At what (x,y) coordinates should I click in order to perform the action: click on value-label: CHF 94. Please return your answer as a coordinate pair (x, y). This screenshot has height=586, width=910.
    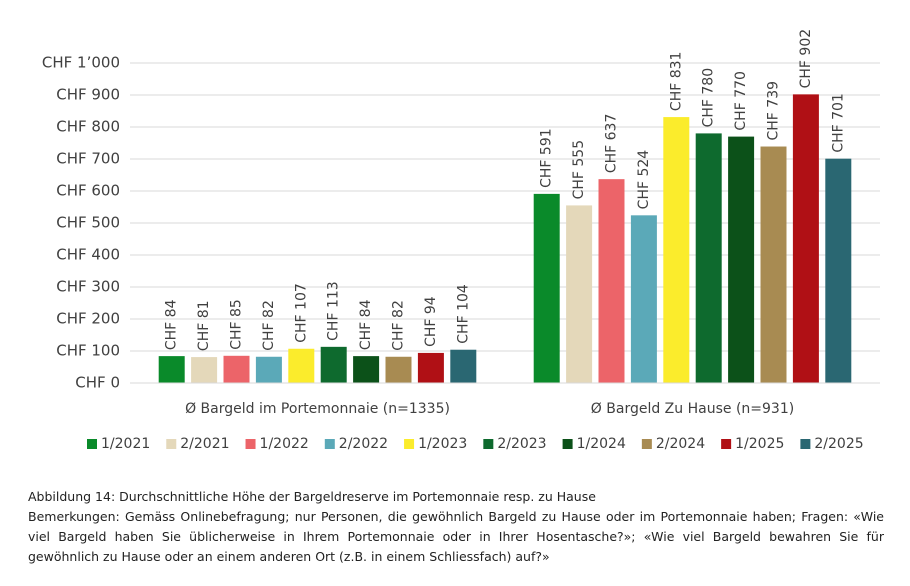
    Looking at the image, I should click on (431, 321).